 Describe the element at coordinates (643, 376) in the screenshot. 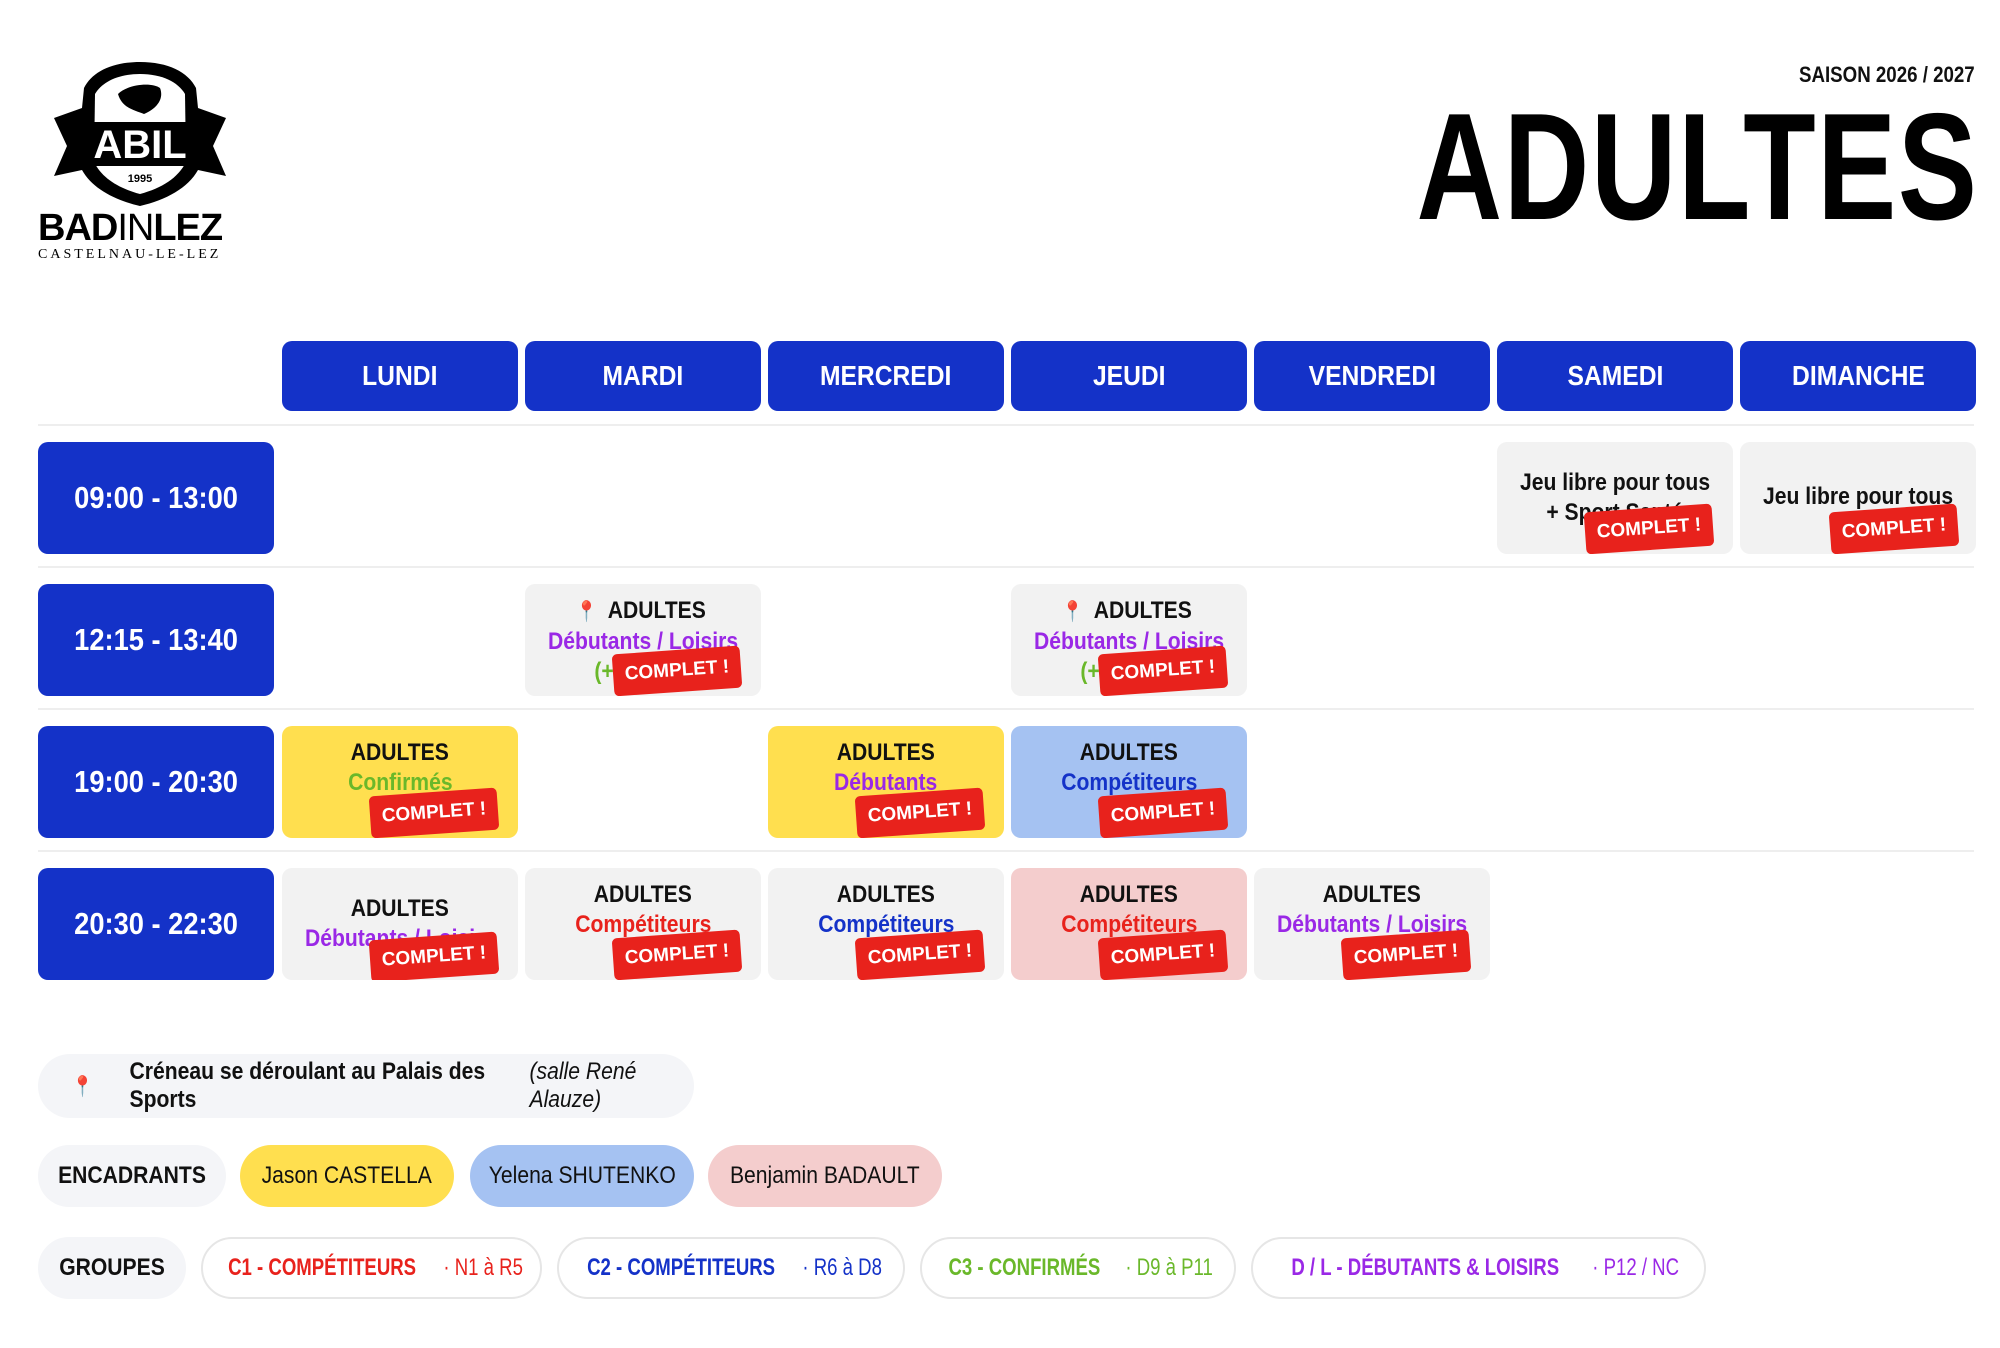

I see `day-header-mardi: MARDI` at that location.